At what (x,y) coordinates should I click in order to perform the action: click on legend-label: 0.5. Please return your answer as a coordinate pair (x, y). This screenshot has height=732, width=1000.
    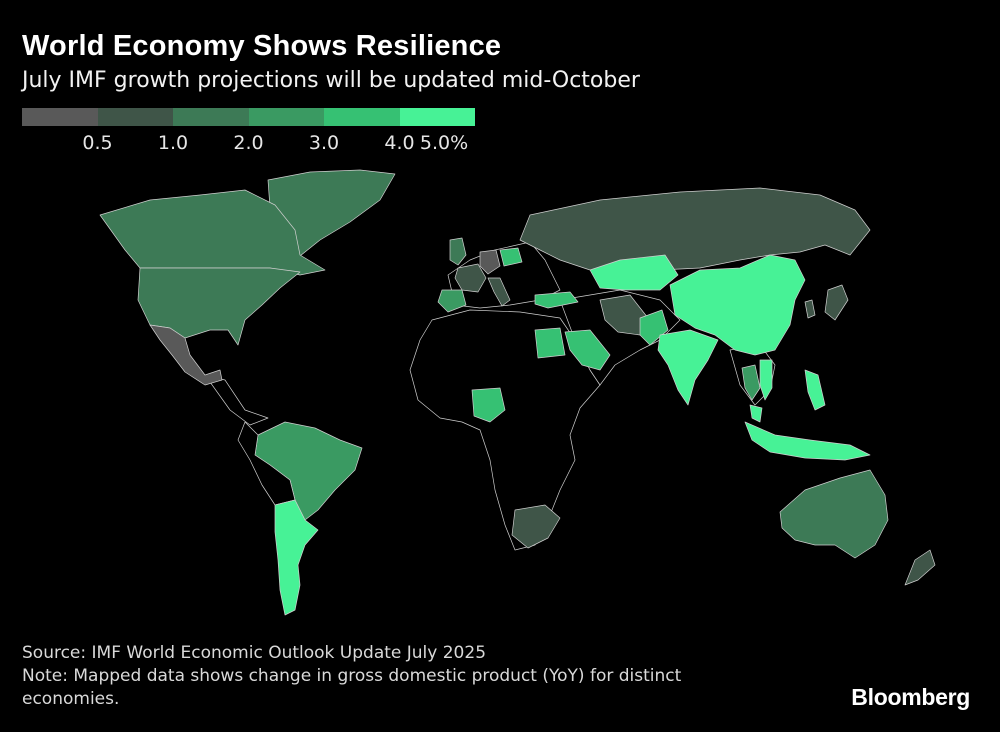
    Looking at the image, I should click on (97, 143).